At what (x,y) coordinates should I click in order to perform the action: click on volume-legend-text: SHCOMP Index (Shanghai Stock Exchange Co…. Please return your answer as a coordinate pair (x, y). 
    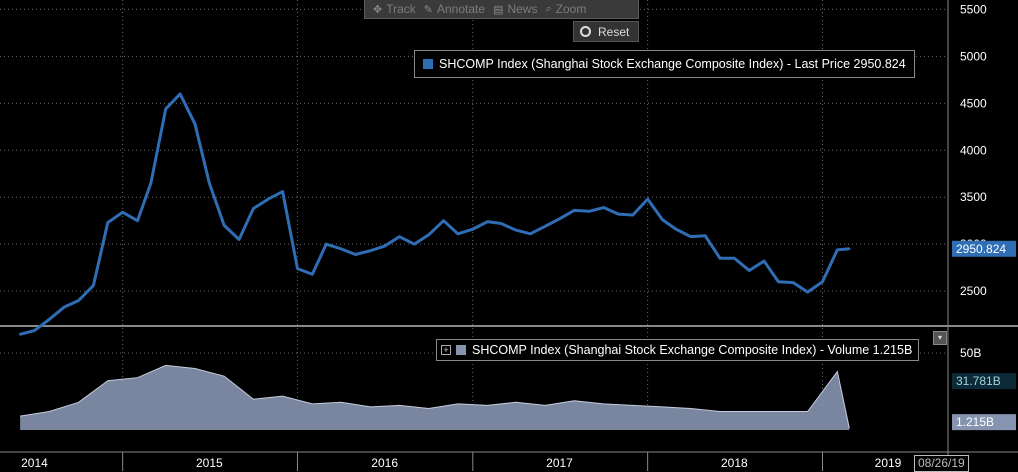
    Looking at the image, I should click on (692, 350).